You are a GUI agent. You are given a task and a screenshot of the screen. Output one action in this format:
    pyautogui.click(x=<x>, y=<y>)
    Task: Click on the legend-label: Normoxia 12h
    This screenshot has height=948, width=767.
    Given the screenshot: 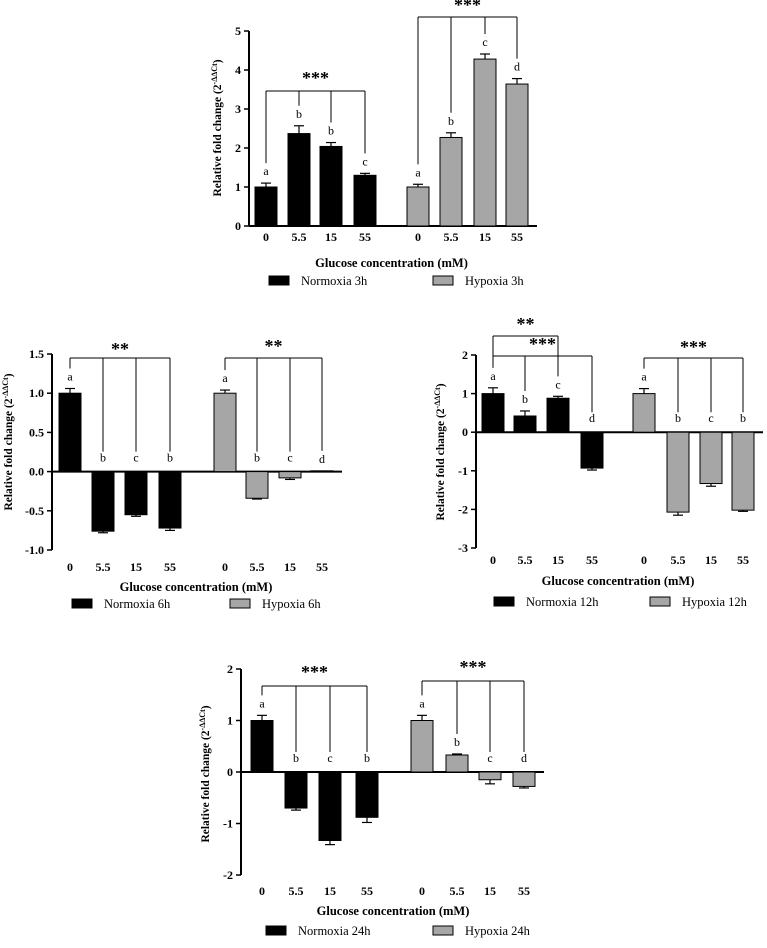 What is the action you would take?
    pyautogui.click(x=562, y=602)
    